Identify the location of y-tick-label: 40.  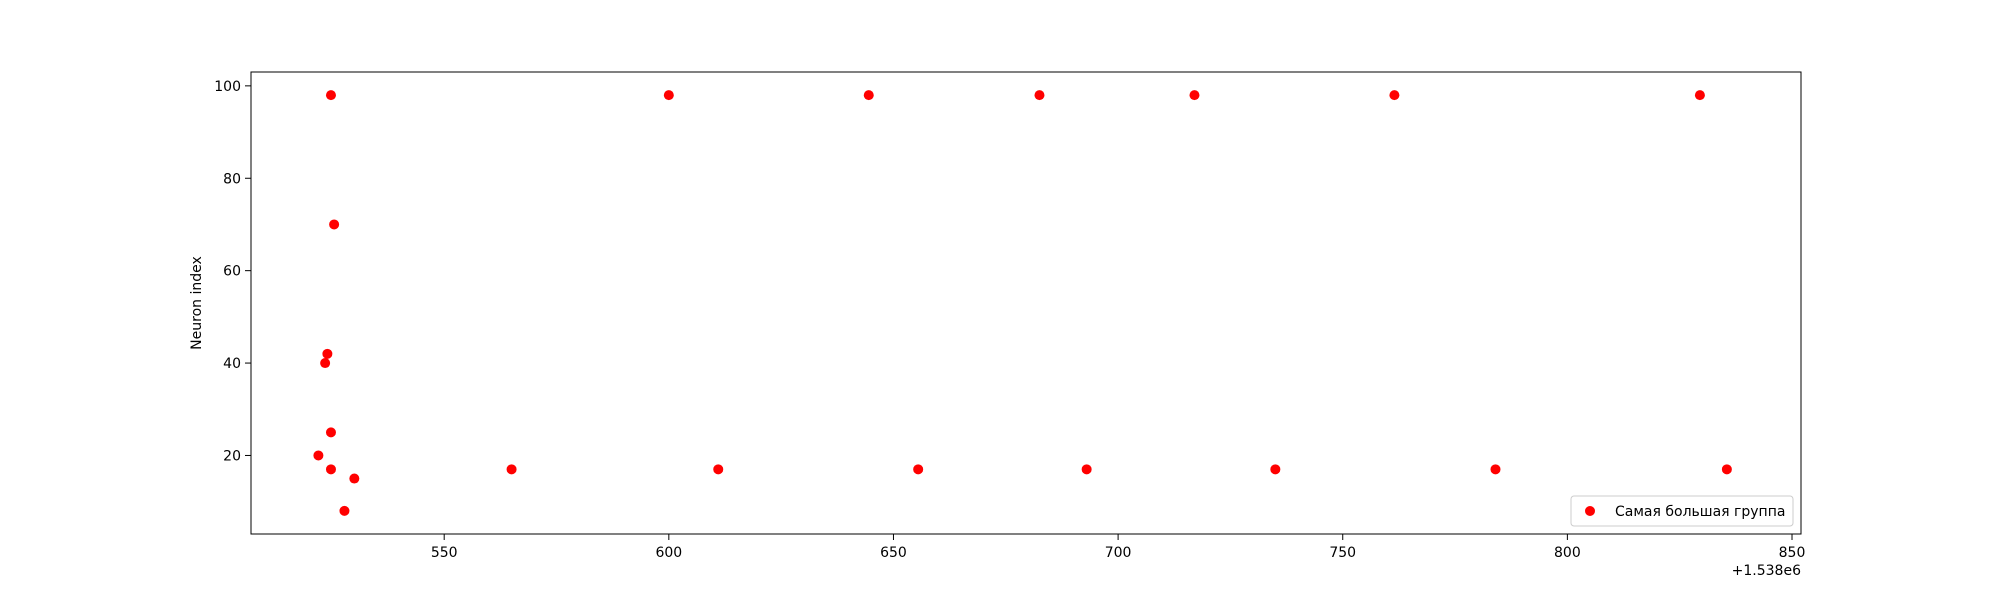
(232, 364).